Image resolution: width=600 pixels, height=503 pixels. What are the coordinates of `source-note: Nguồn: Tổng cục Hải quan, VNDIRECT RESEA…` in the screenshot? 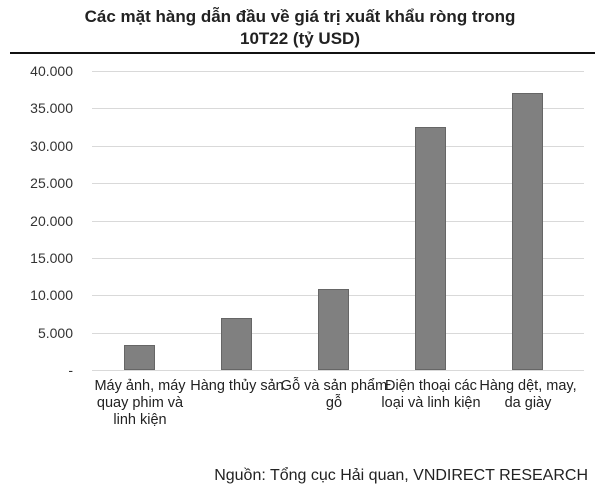 It's located at (401, 475).